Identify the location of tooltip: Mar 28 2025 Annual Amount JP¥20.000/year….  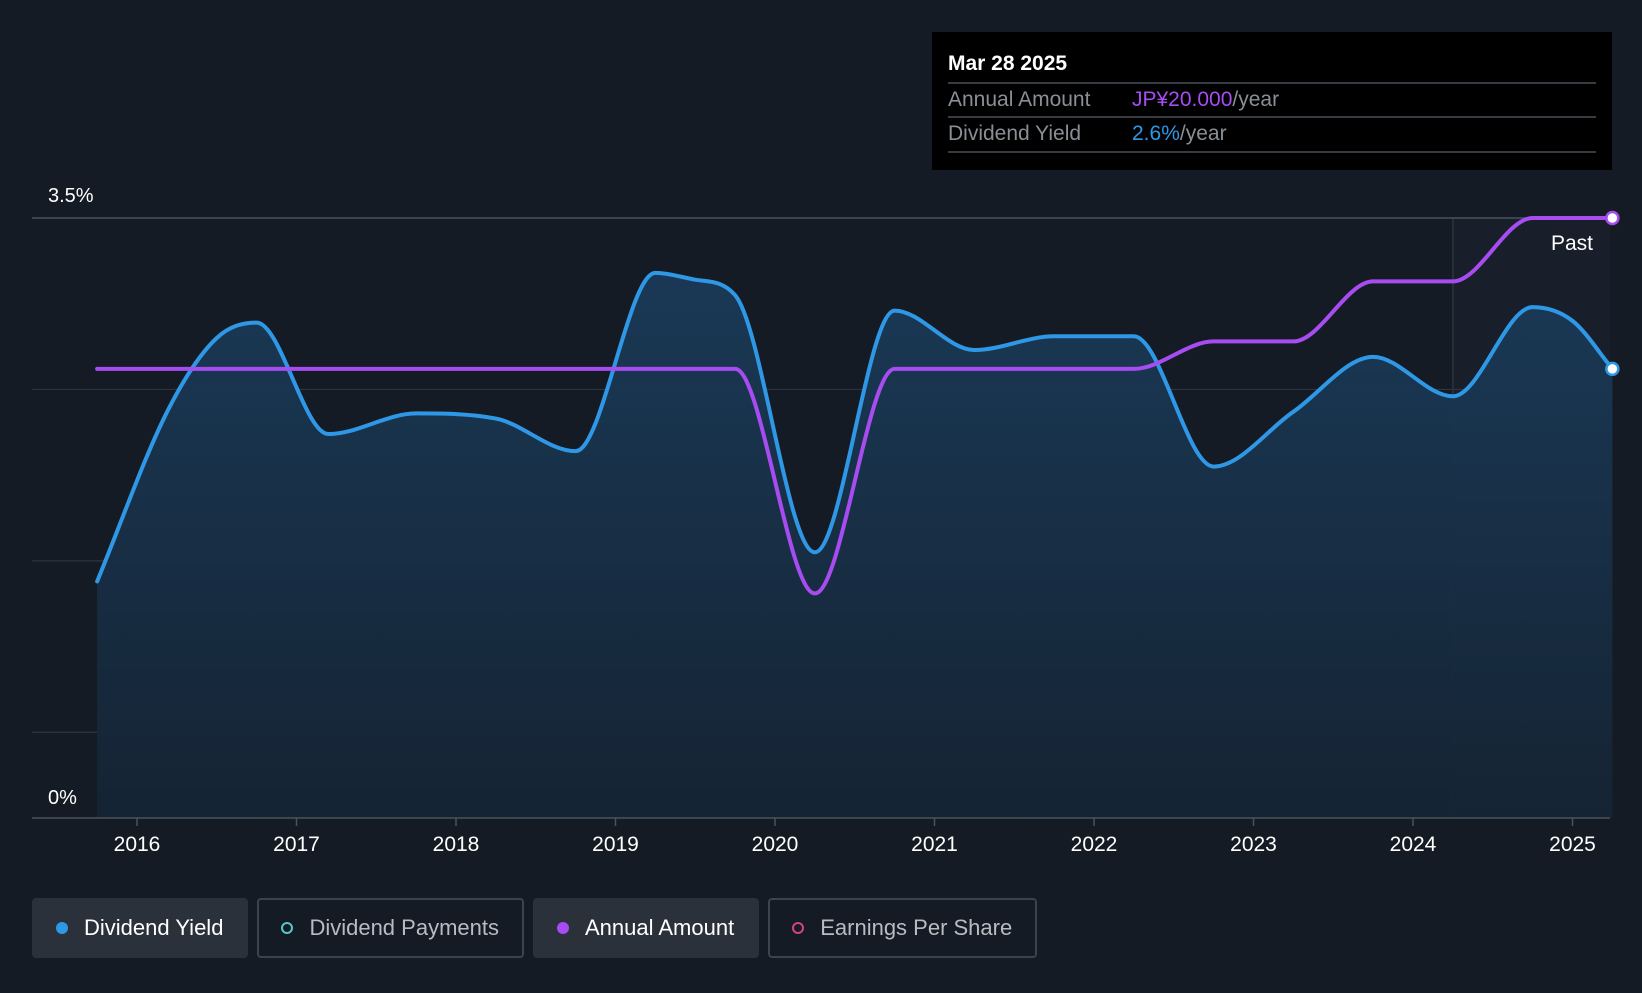
(1272, 101).